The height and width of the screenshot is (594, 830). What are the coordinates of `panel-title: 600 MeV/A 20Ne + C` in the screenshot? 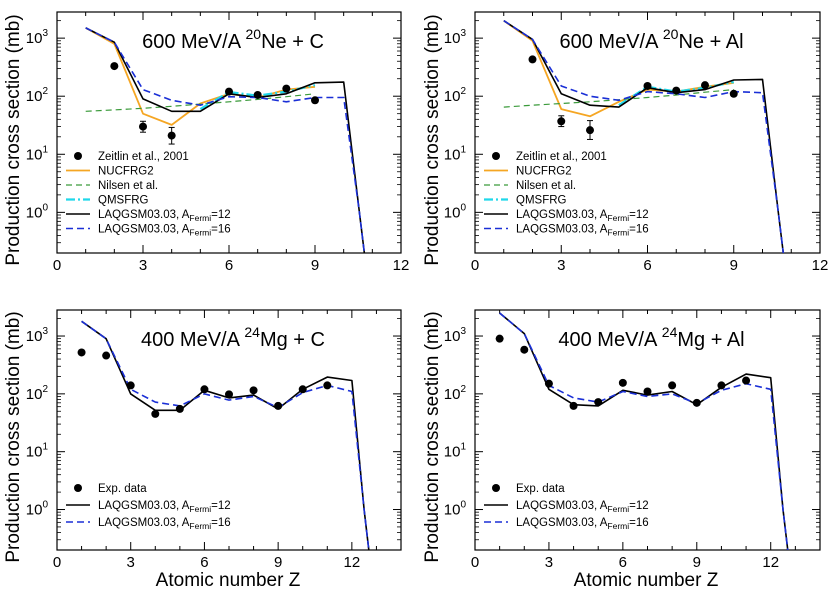 It's located at (233, 39).